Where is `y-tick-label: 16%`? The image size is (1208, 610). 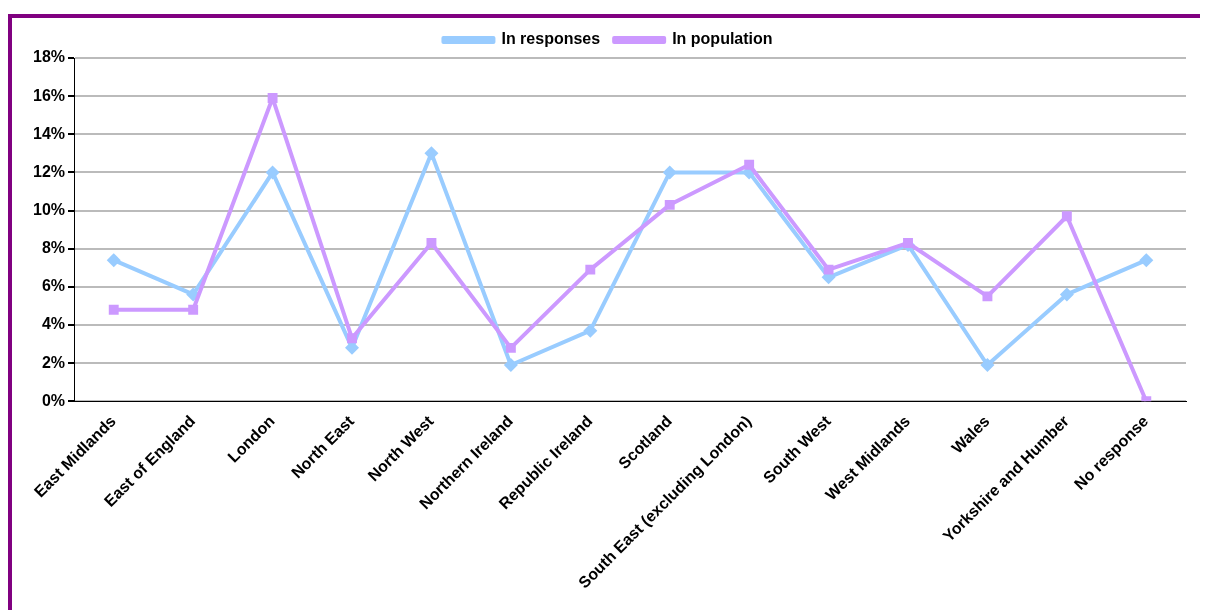
y-tick-label: 16% is located at coordinates (49, 95).